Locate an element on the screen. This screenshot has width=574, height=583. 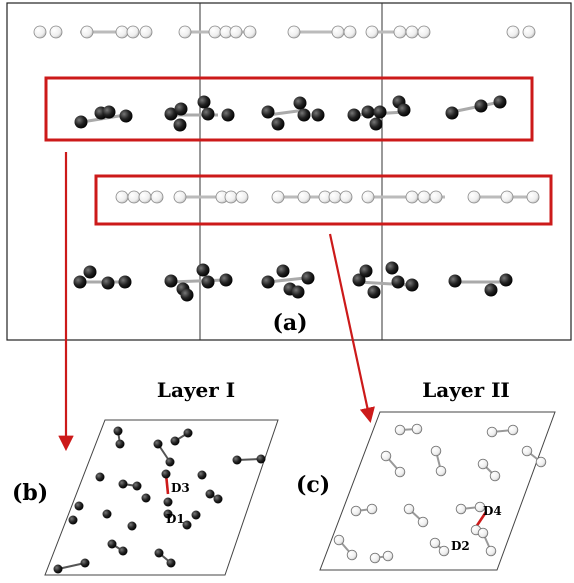
d1-tag: D1 is located at coordinates (175, 519).